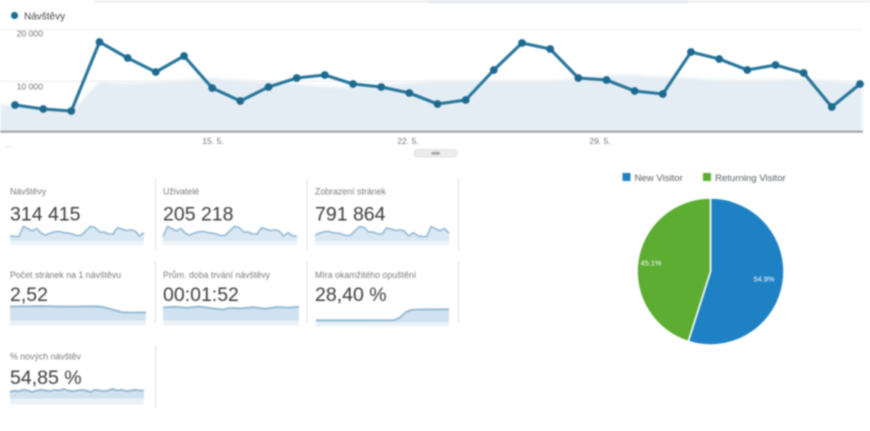 Image resolution: width=870 pixels, height=431 pixels. Describe the element at coordinates (217, 275) in the screenshot. I see `svg-text: Prům. doba trvání návštěvy` at that location.